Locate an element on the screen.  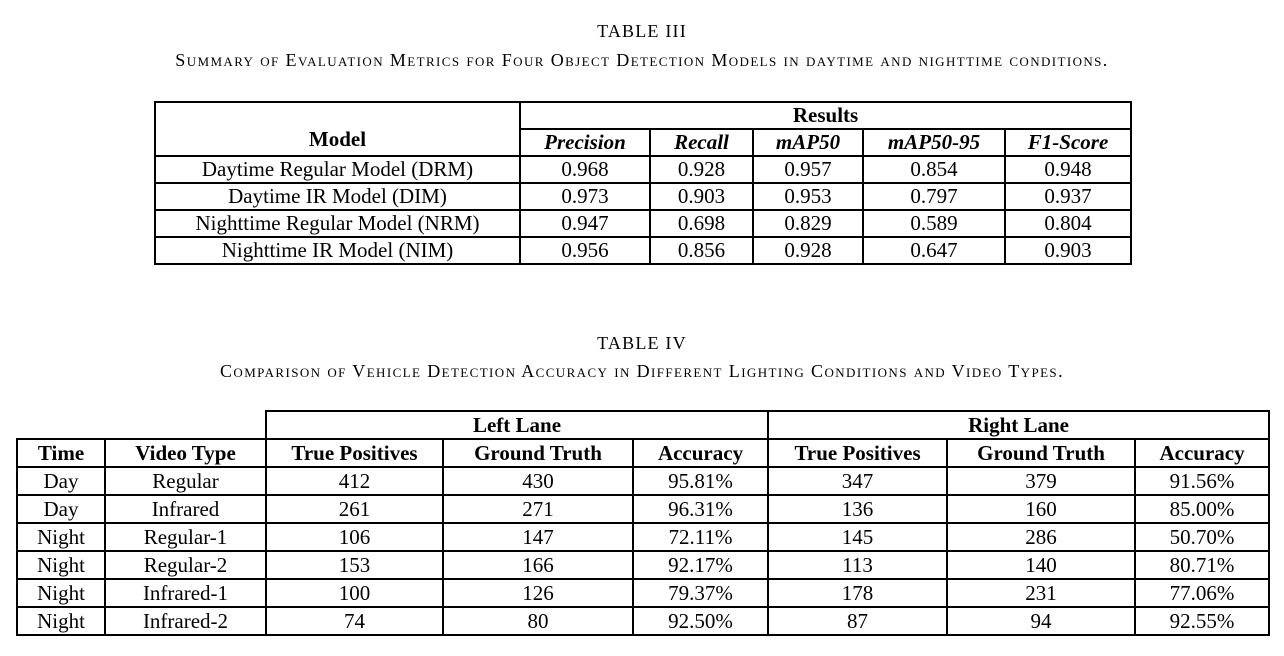
table4-right-ground-truth-cell: 286 is located at coordinates (1041, 537).